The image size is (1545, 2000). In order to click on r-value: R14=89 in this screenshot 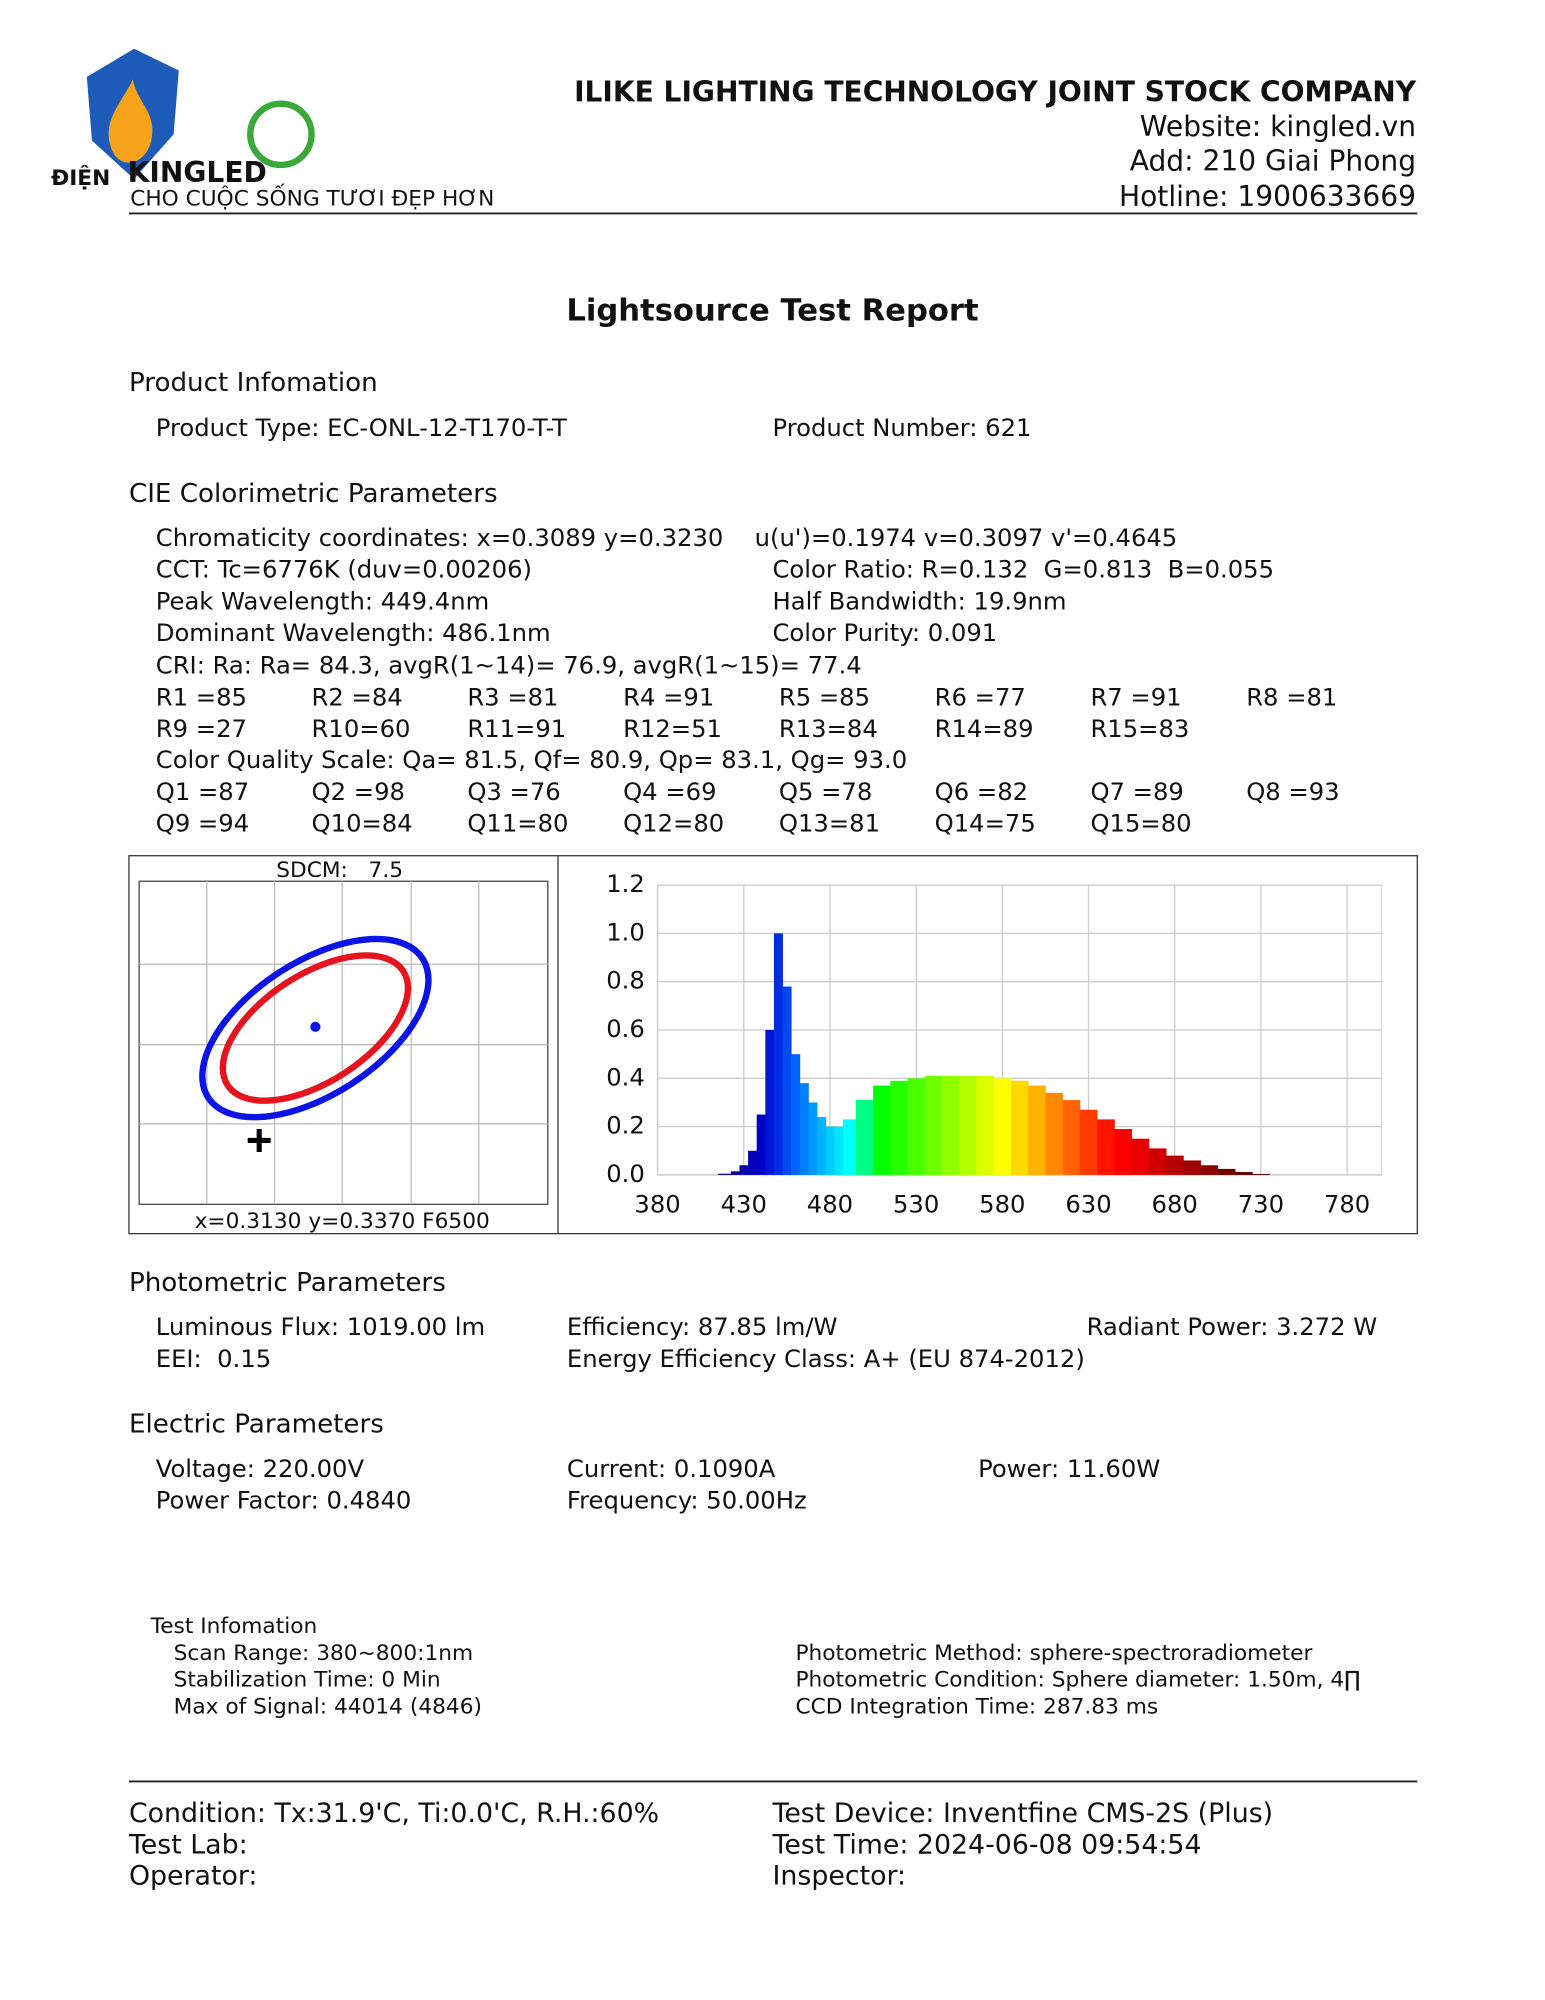, I will do `click(984, 728)`.